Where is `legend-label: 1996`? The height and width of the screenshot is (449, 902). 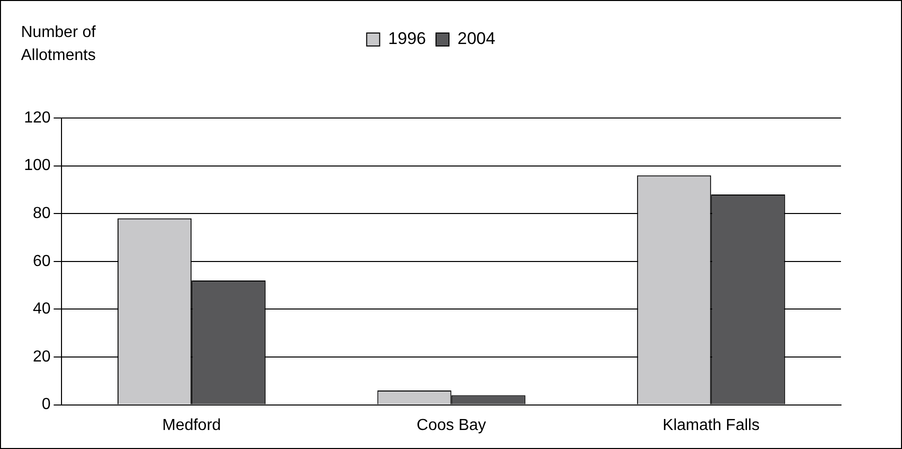
legend-label: 1996 is located at coordinates (407, 38).